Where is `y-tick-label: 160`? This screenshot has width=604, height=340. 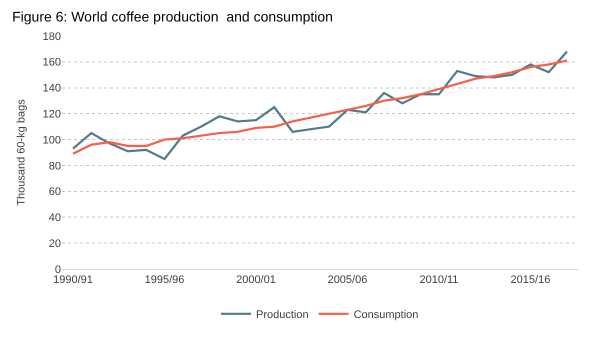
y-tick-label: 160 is located at coordinates (51, 62).